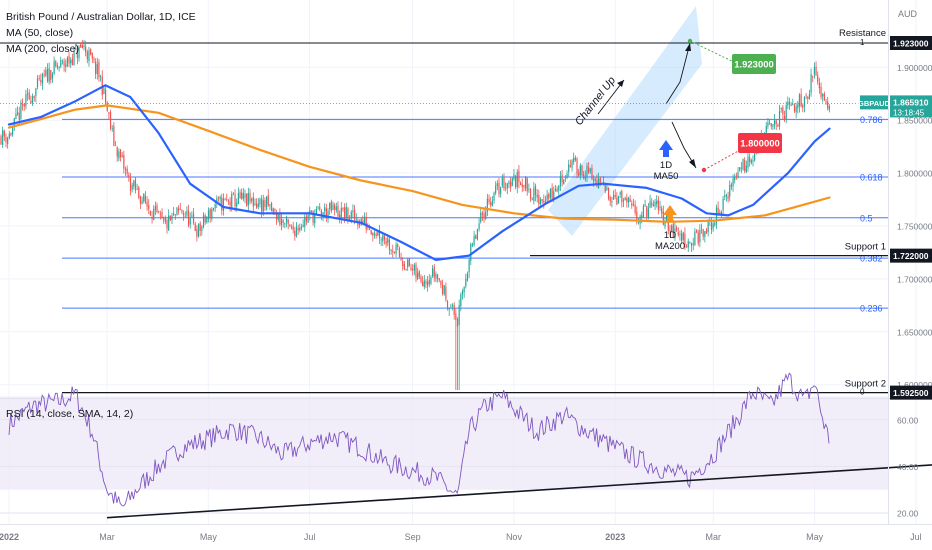 Image resolution: width=932 pixels, height=550 pixels. What do you see at coordinates (714, 537) in the screenshot?
I see `x-tick-label: Mar` at bounding box center [714, 537].